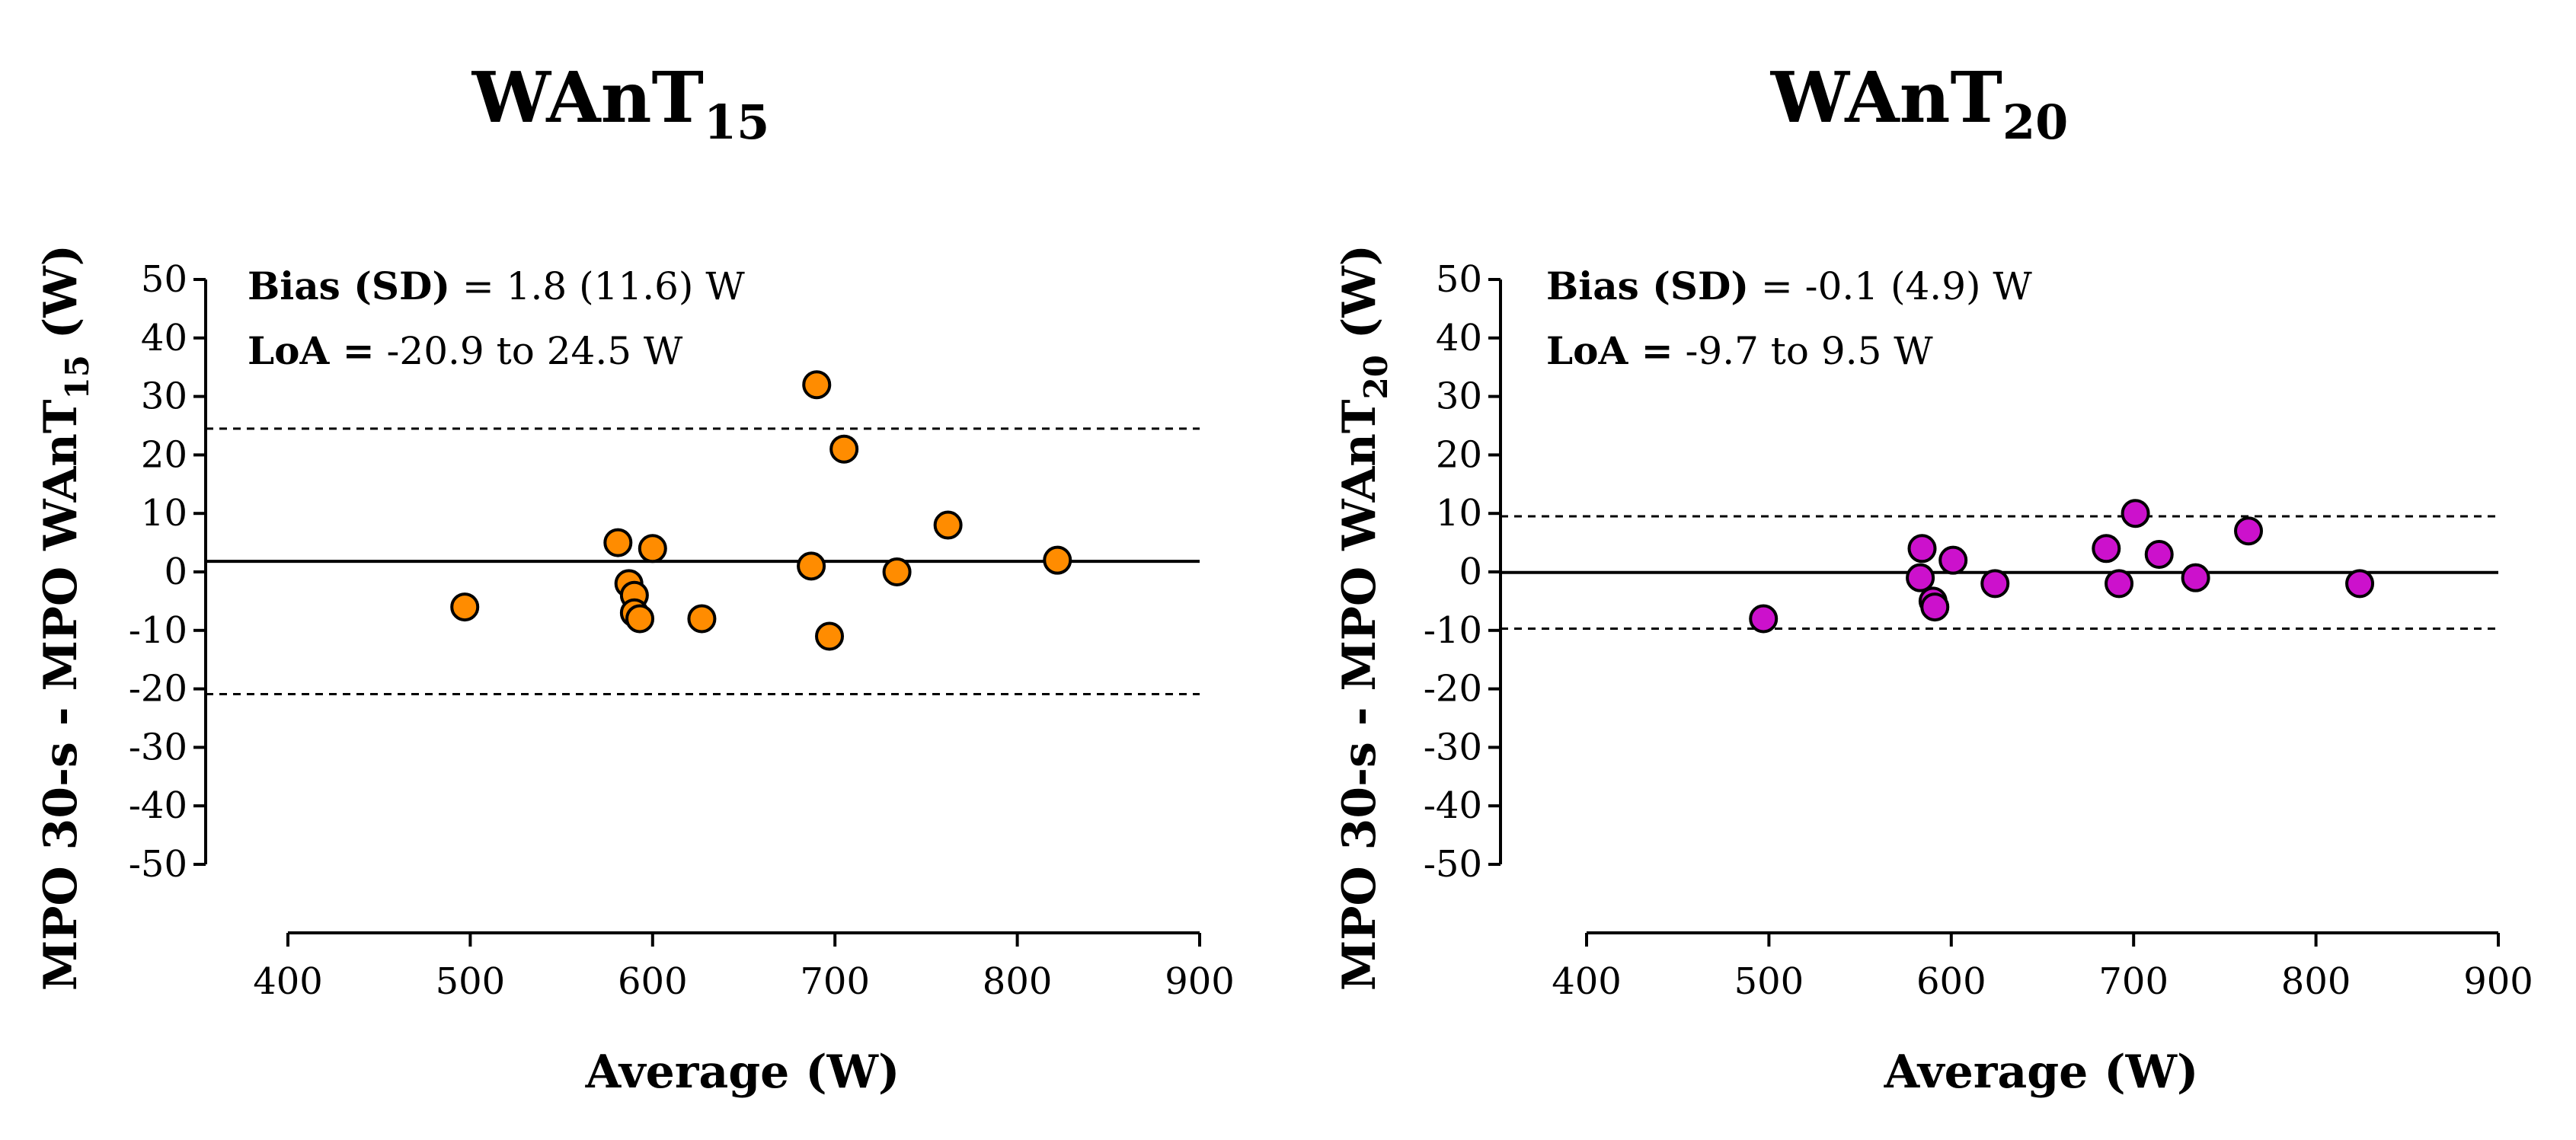  I want to click on bias-annotation: Bias (SD) = 1.8 (11.6) W, so click(497, 285).